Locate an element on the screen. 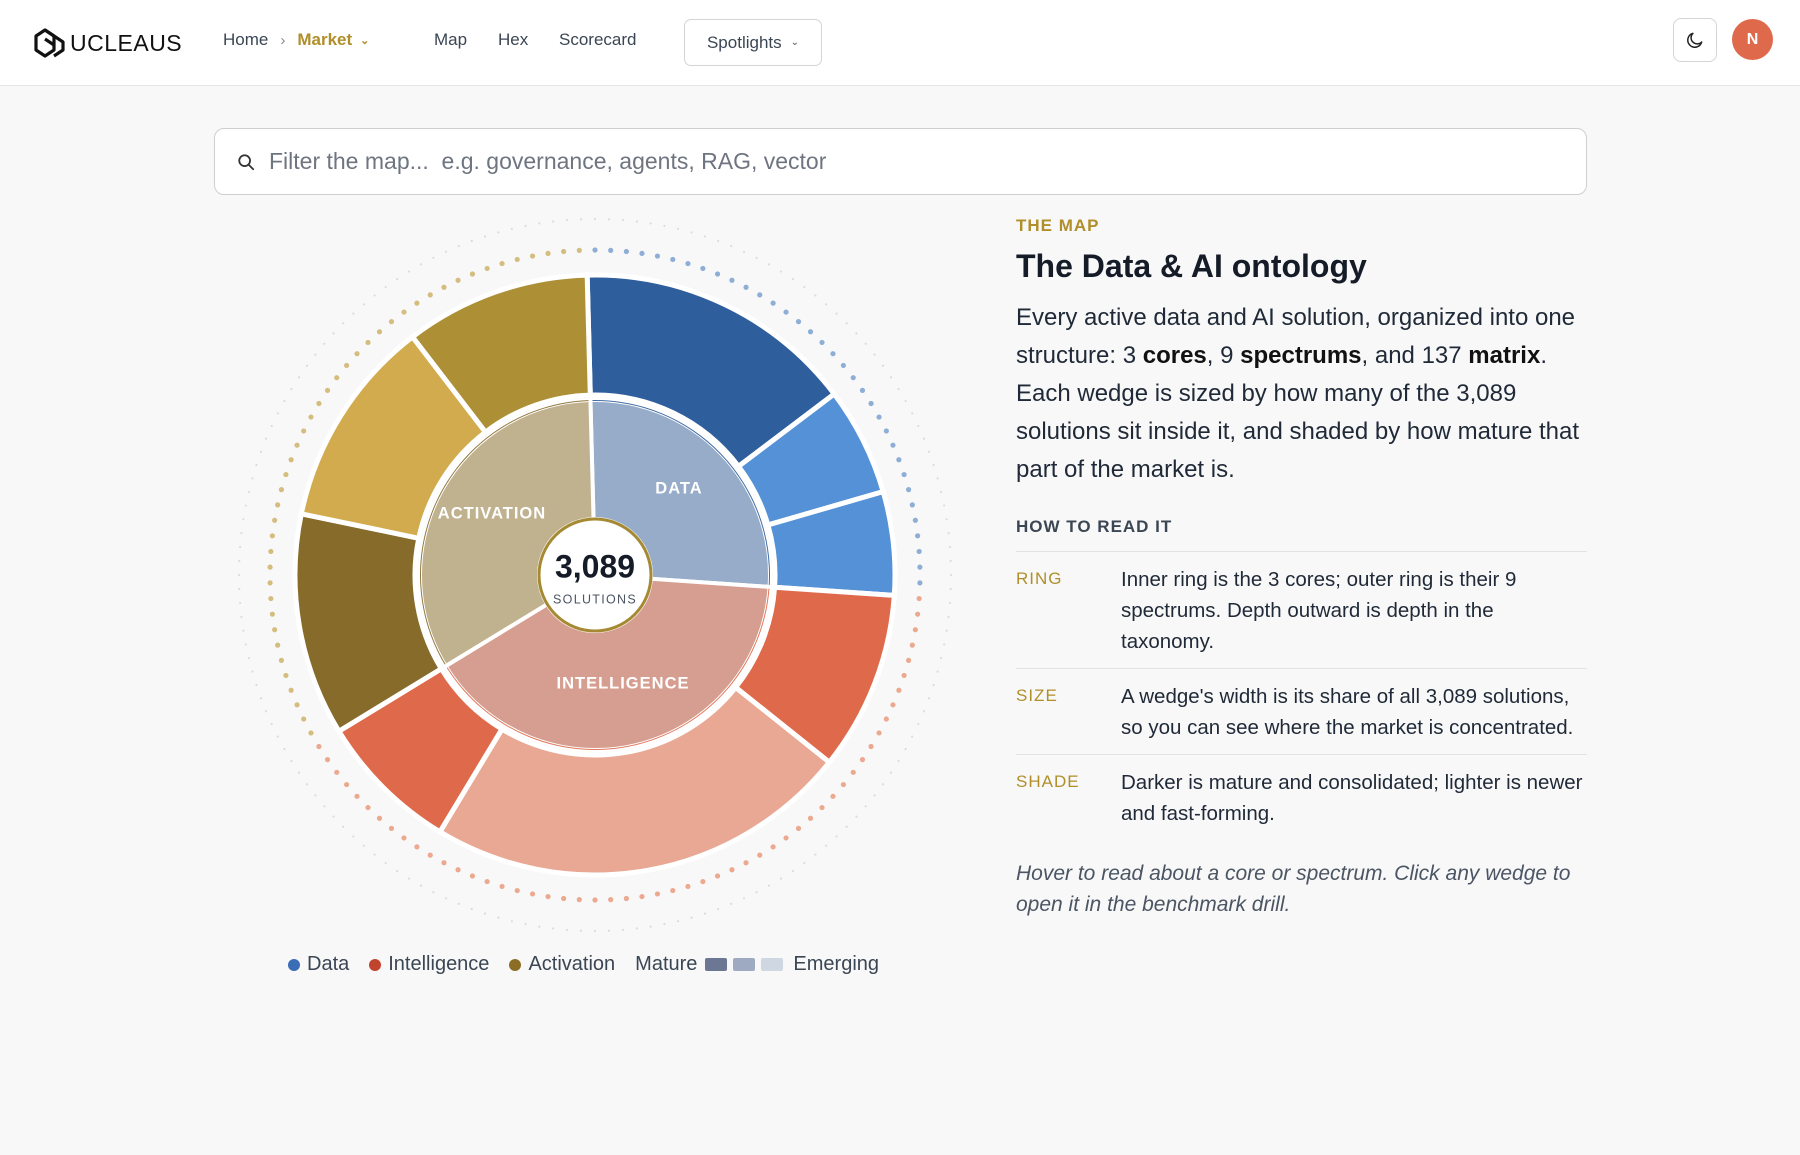 The image size is (1800, 1155). legend-swatch-mid is located at coordinates (744, 964).